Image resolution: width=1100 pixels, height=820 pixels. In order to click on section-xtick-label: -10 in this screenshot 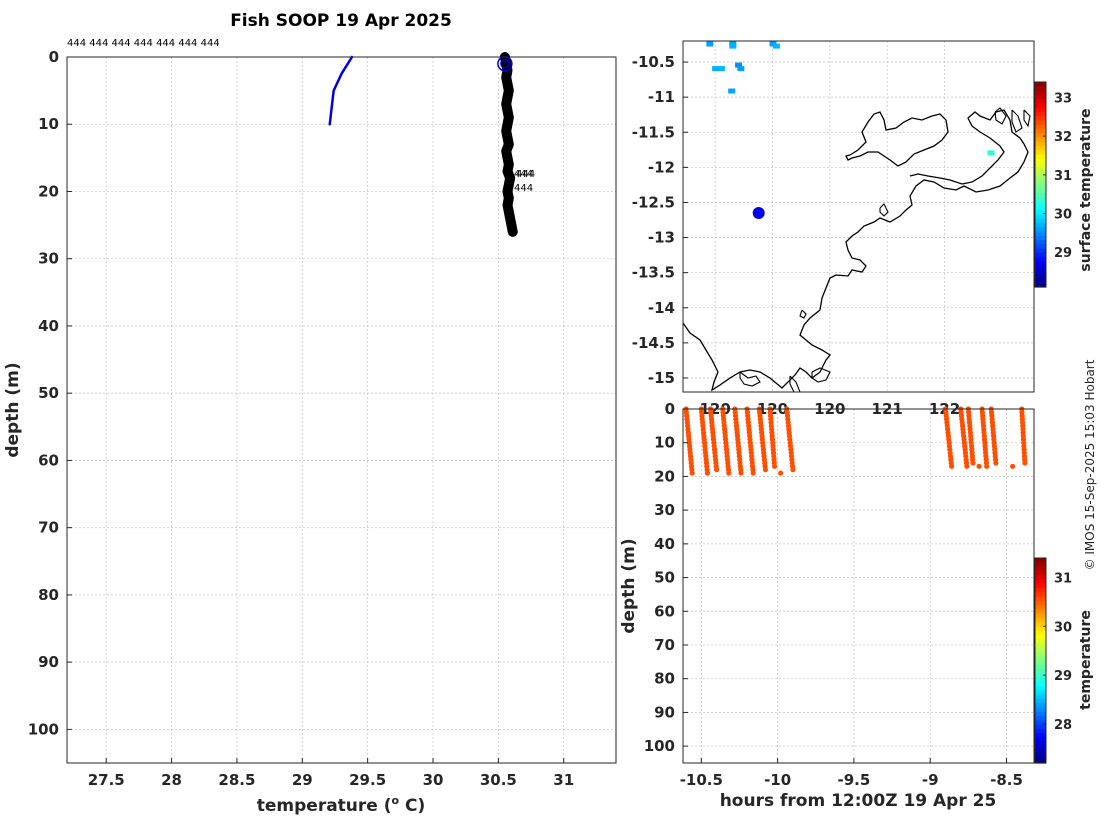, I will do `click(777, 780)`.